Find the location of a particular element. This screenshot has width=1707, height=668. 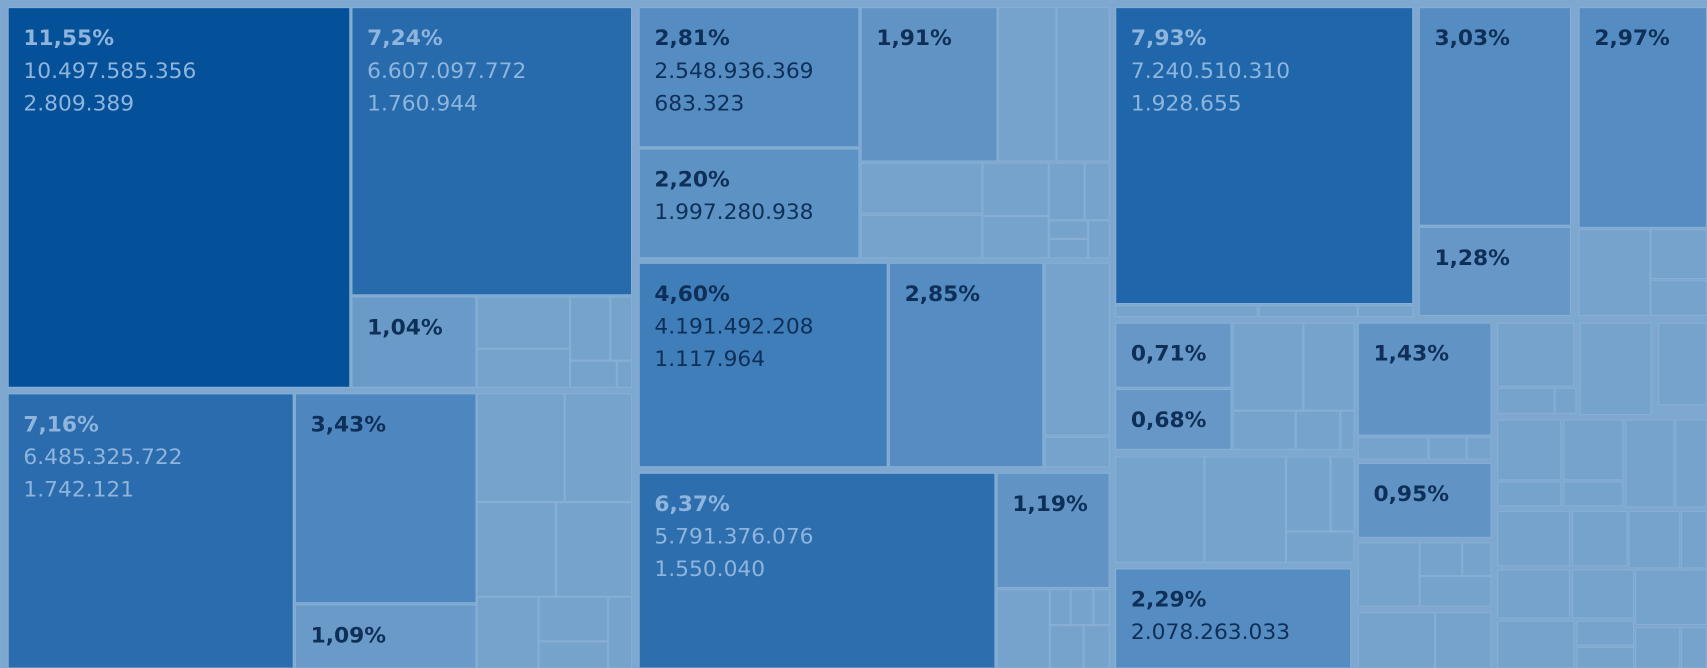

cell-value: 1.928.655 is located at coordinates (1186, 103).